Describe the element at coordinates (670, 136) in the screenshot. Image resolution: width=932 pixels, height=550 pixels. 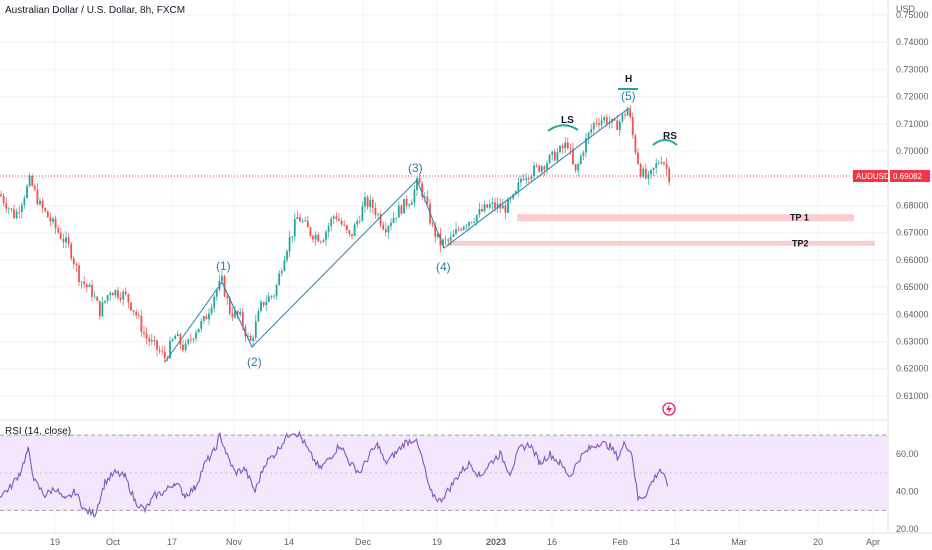
I see `rs-label: RS` at that location.